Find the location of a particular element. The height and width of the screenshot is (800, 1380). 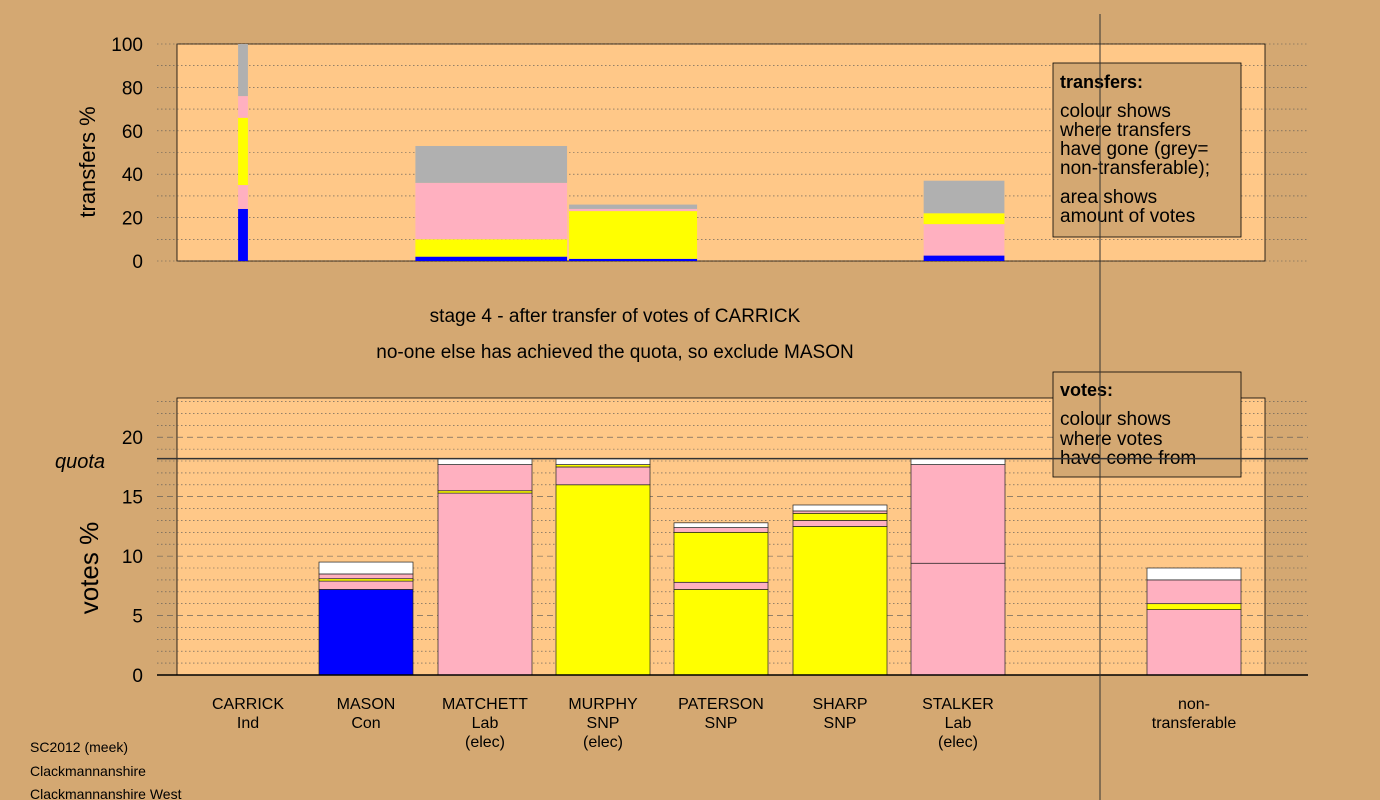

candidate-label: transferable is located at coordinates (1194, 723).